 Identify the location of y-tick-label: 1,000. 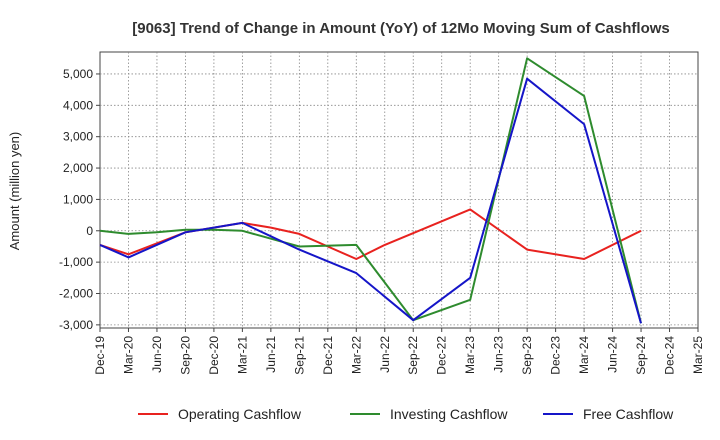
(78, 199).